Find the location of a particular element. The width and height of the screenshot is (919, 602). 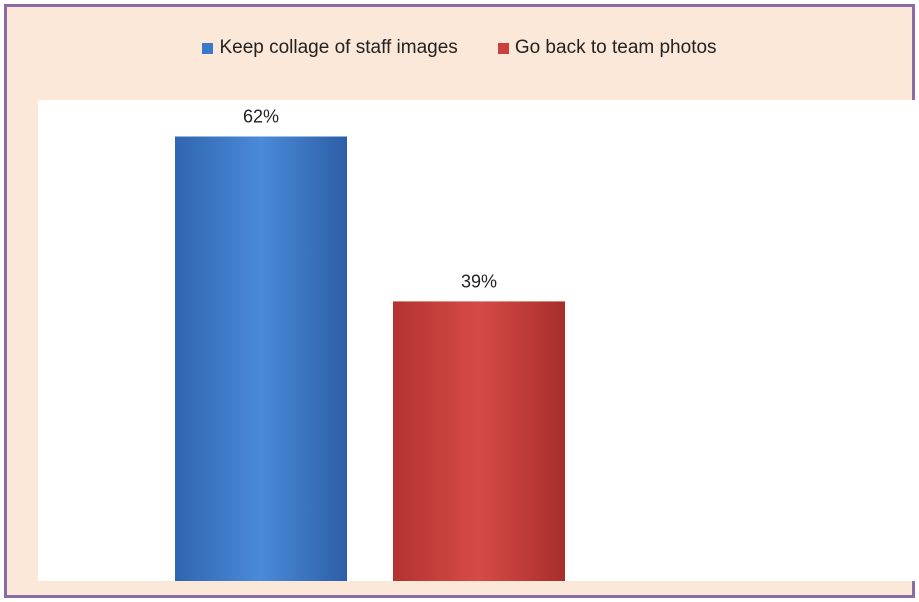

data-label-team-photos: 39% is located at coordinates (479, 281).